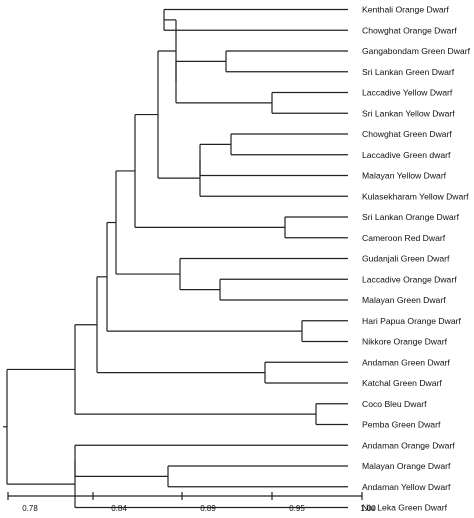 Image resolution: width=474 pixels, height=518 pixels. Describe the element at coordinates (297, 508) in the screenshot. I see `scale-tick-label: 0.95` at that location.